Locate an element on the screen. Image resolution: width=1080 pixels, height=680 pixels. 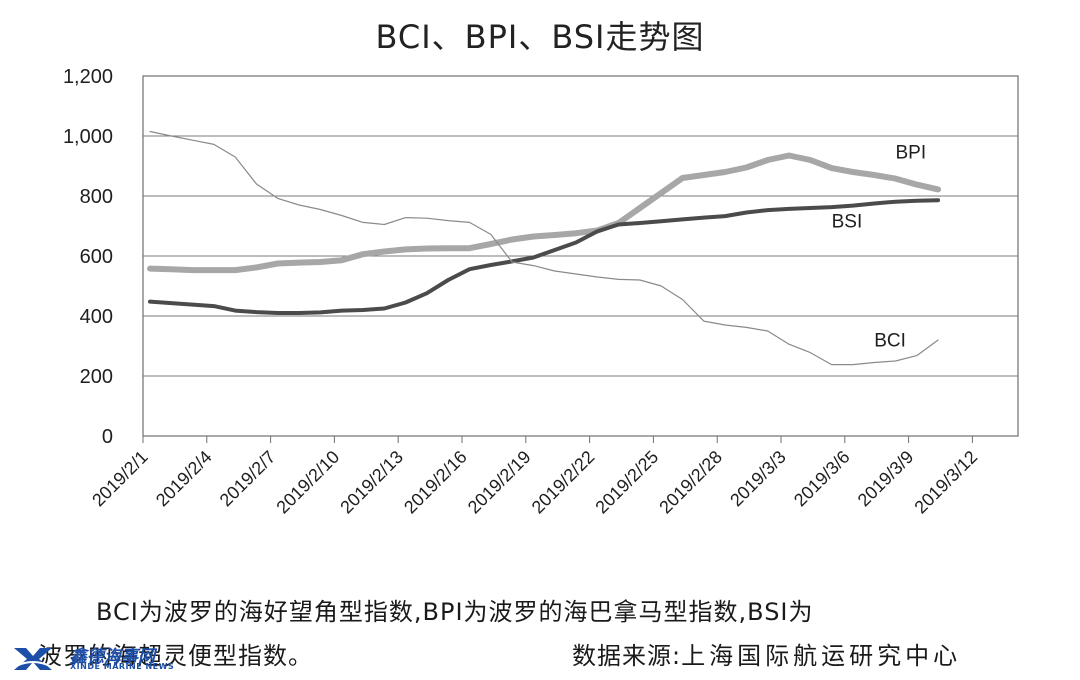
y-tick-label: 1,200 is located at coordinates (88, 77).